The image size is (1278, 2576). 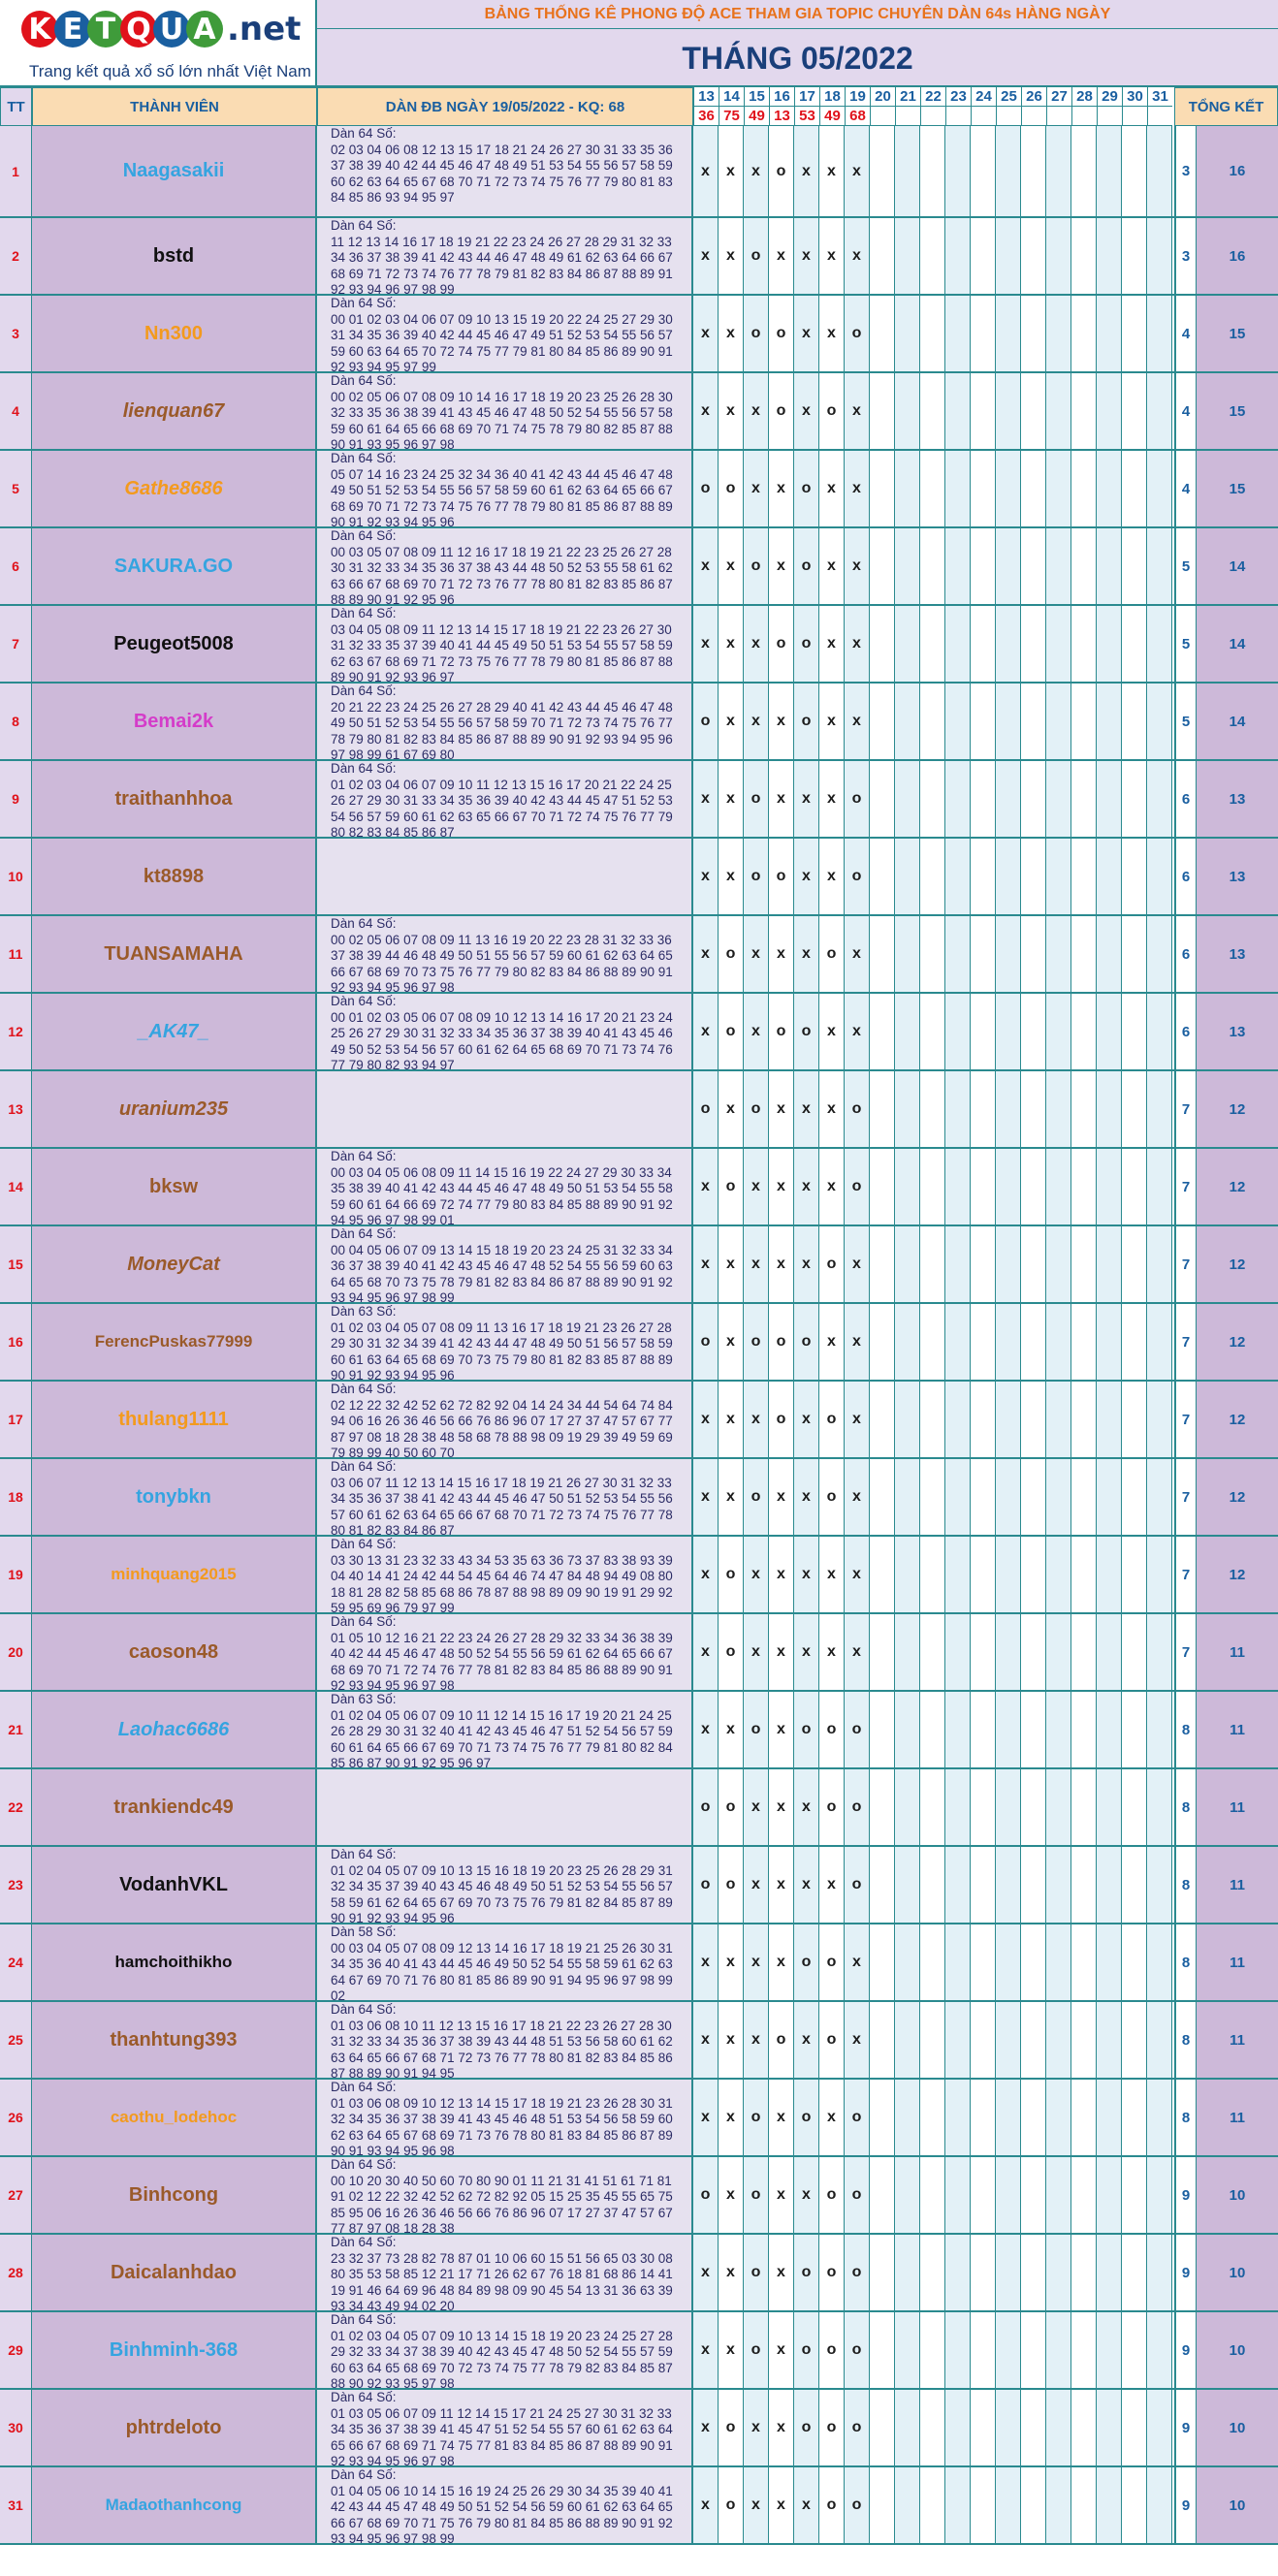 I want to click on member-name: Naagasakii, so click(x=174, y=171).